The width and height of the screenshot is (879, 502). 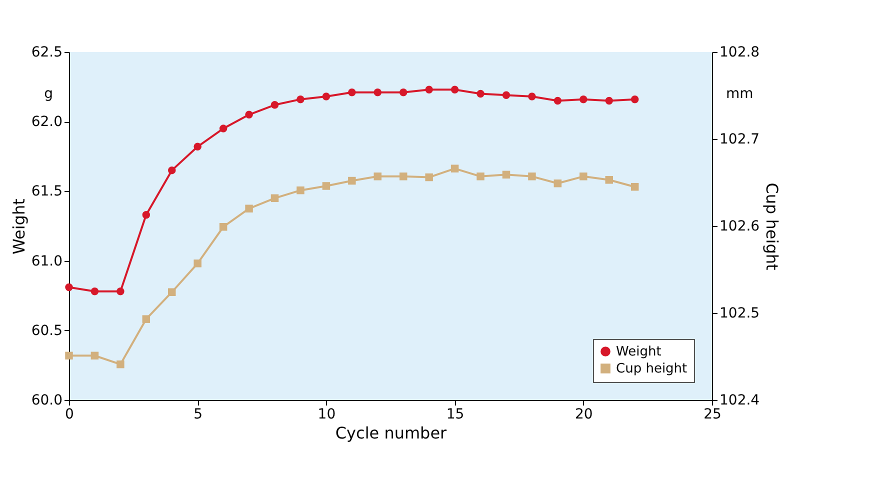 I want to click on y-tick-label: 62.0, so click(x=46, y=122).